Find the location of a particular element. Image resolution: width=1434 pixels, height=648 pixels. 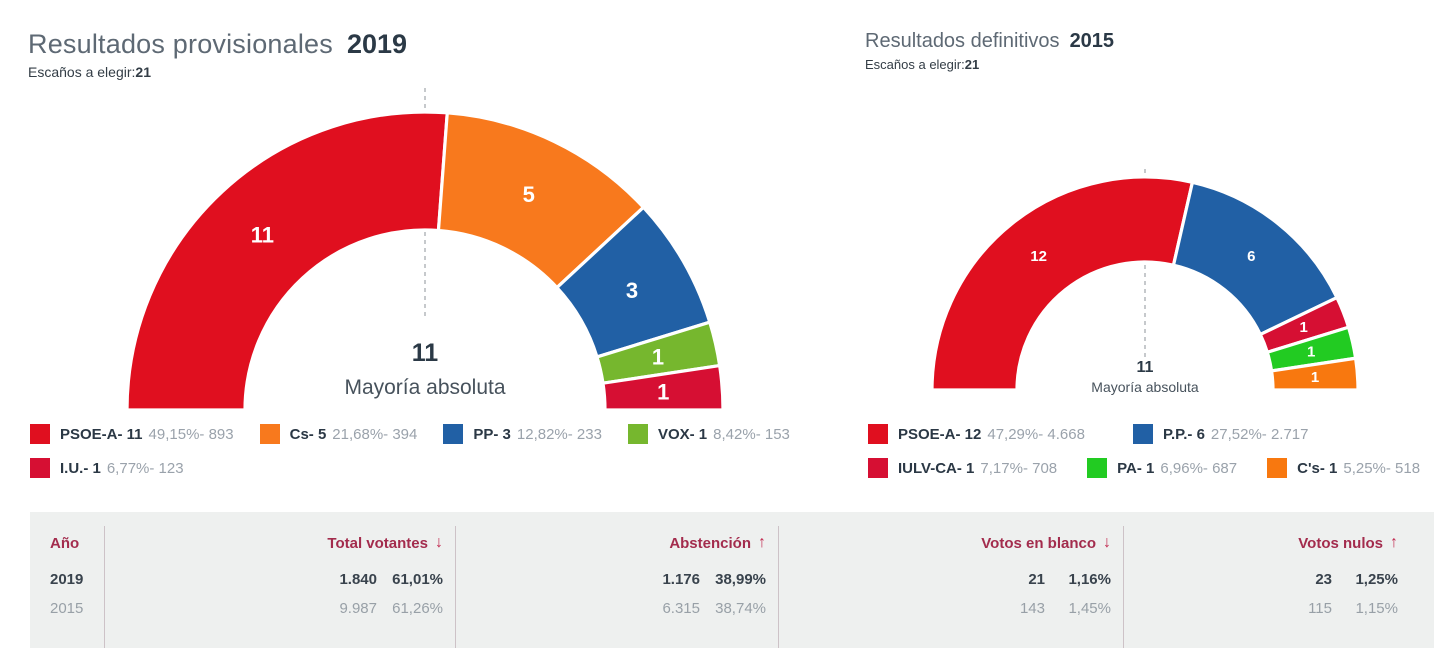

legend-item: PSOE-A- 11 49,15%- 893 is located at coordinates (132, 434).